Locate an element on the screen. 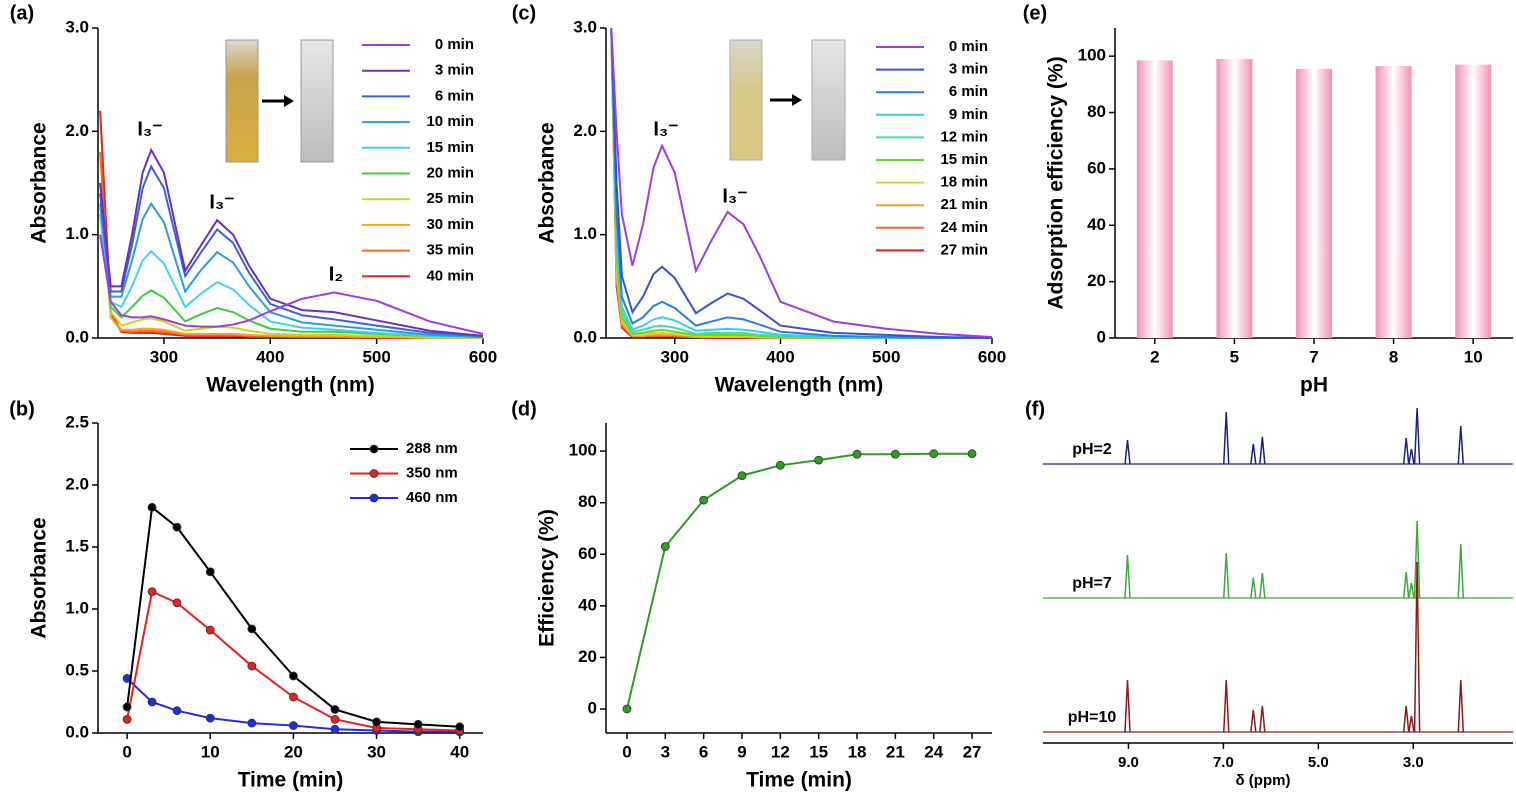  x-tick-label: 18 is located at coordinates (857, 751).